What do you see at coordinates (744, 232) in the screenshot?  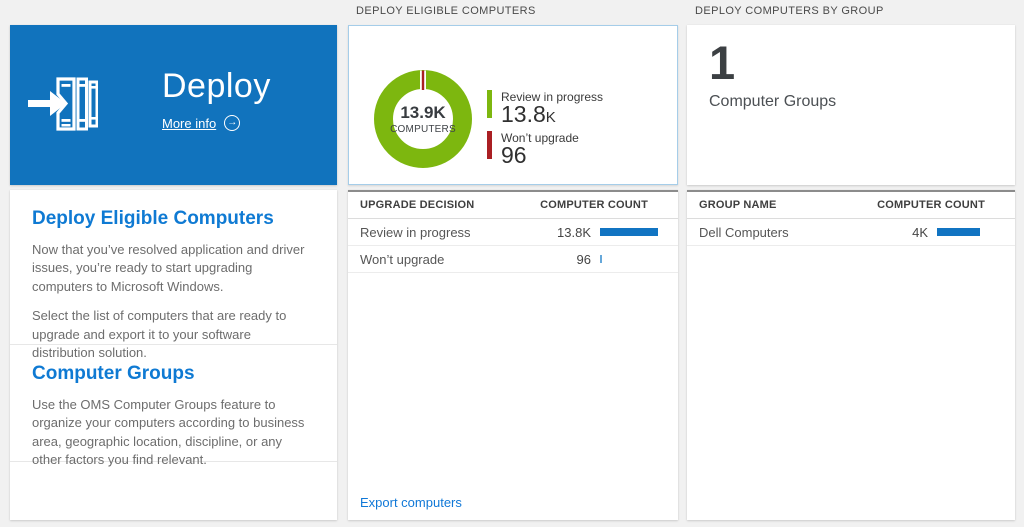 I see `row-label: Dell Computers` at bounding box center [744, 232].